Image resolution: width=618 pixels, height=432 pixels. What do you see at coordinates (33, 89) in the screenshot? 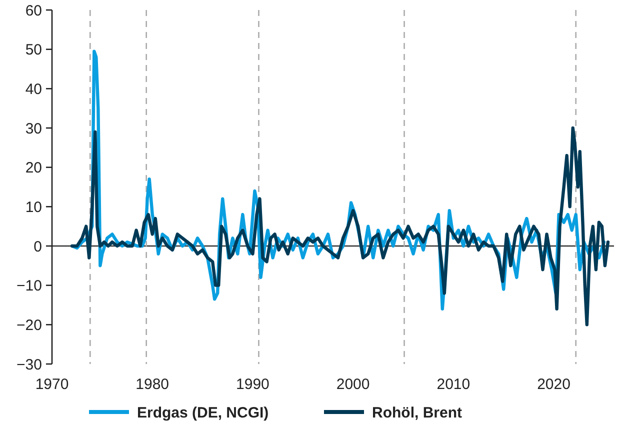
I see `y-tick-label: 40` at bounding box center [33, 89].